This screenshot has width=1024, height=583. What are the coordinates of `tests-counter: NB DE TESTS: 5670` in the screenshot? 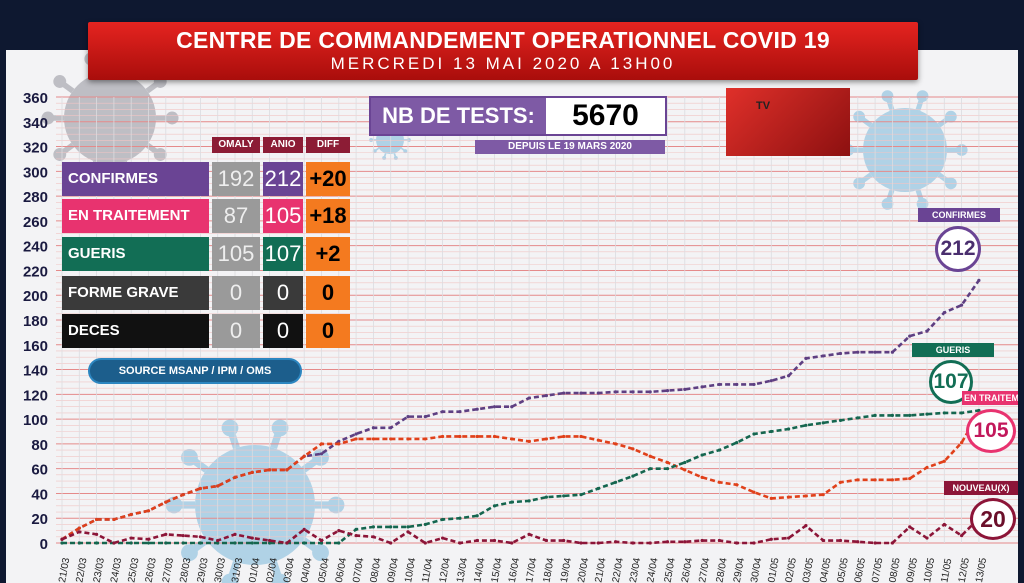 It's located at (518, 116).